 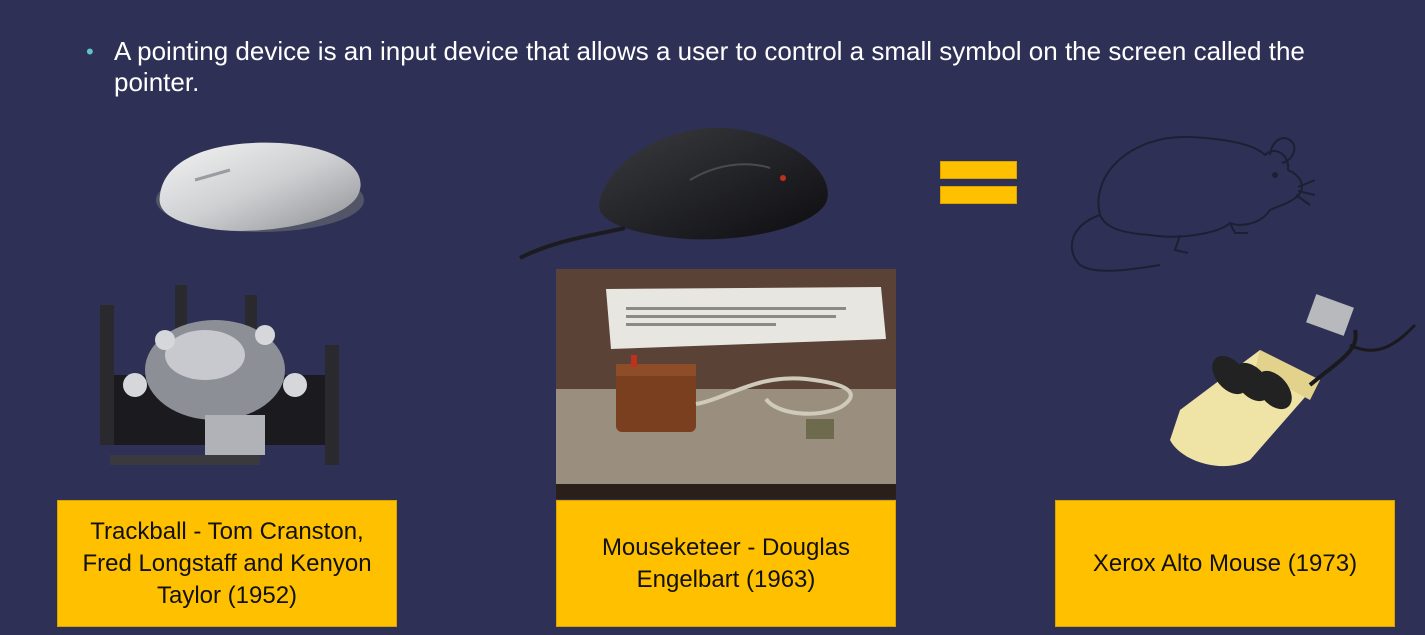 I want to click on silver-mouse-image, so click(x=260, y=187).